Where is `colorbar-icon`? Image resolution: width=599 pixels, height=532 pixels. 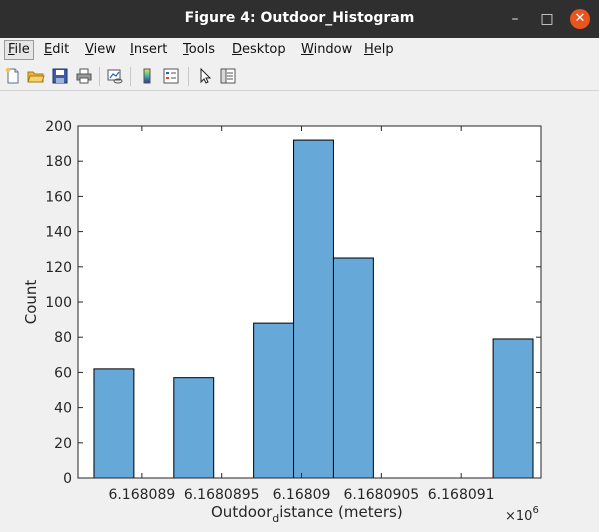 colorbar-icon is located at coordinates (147, 76).